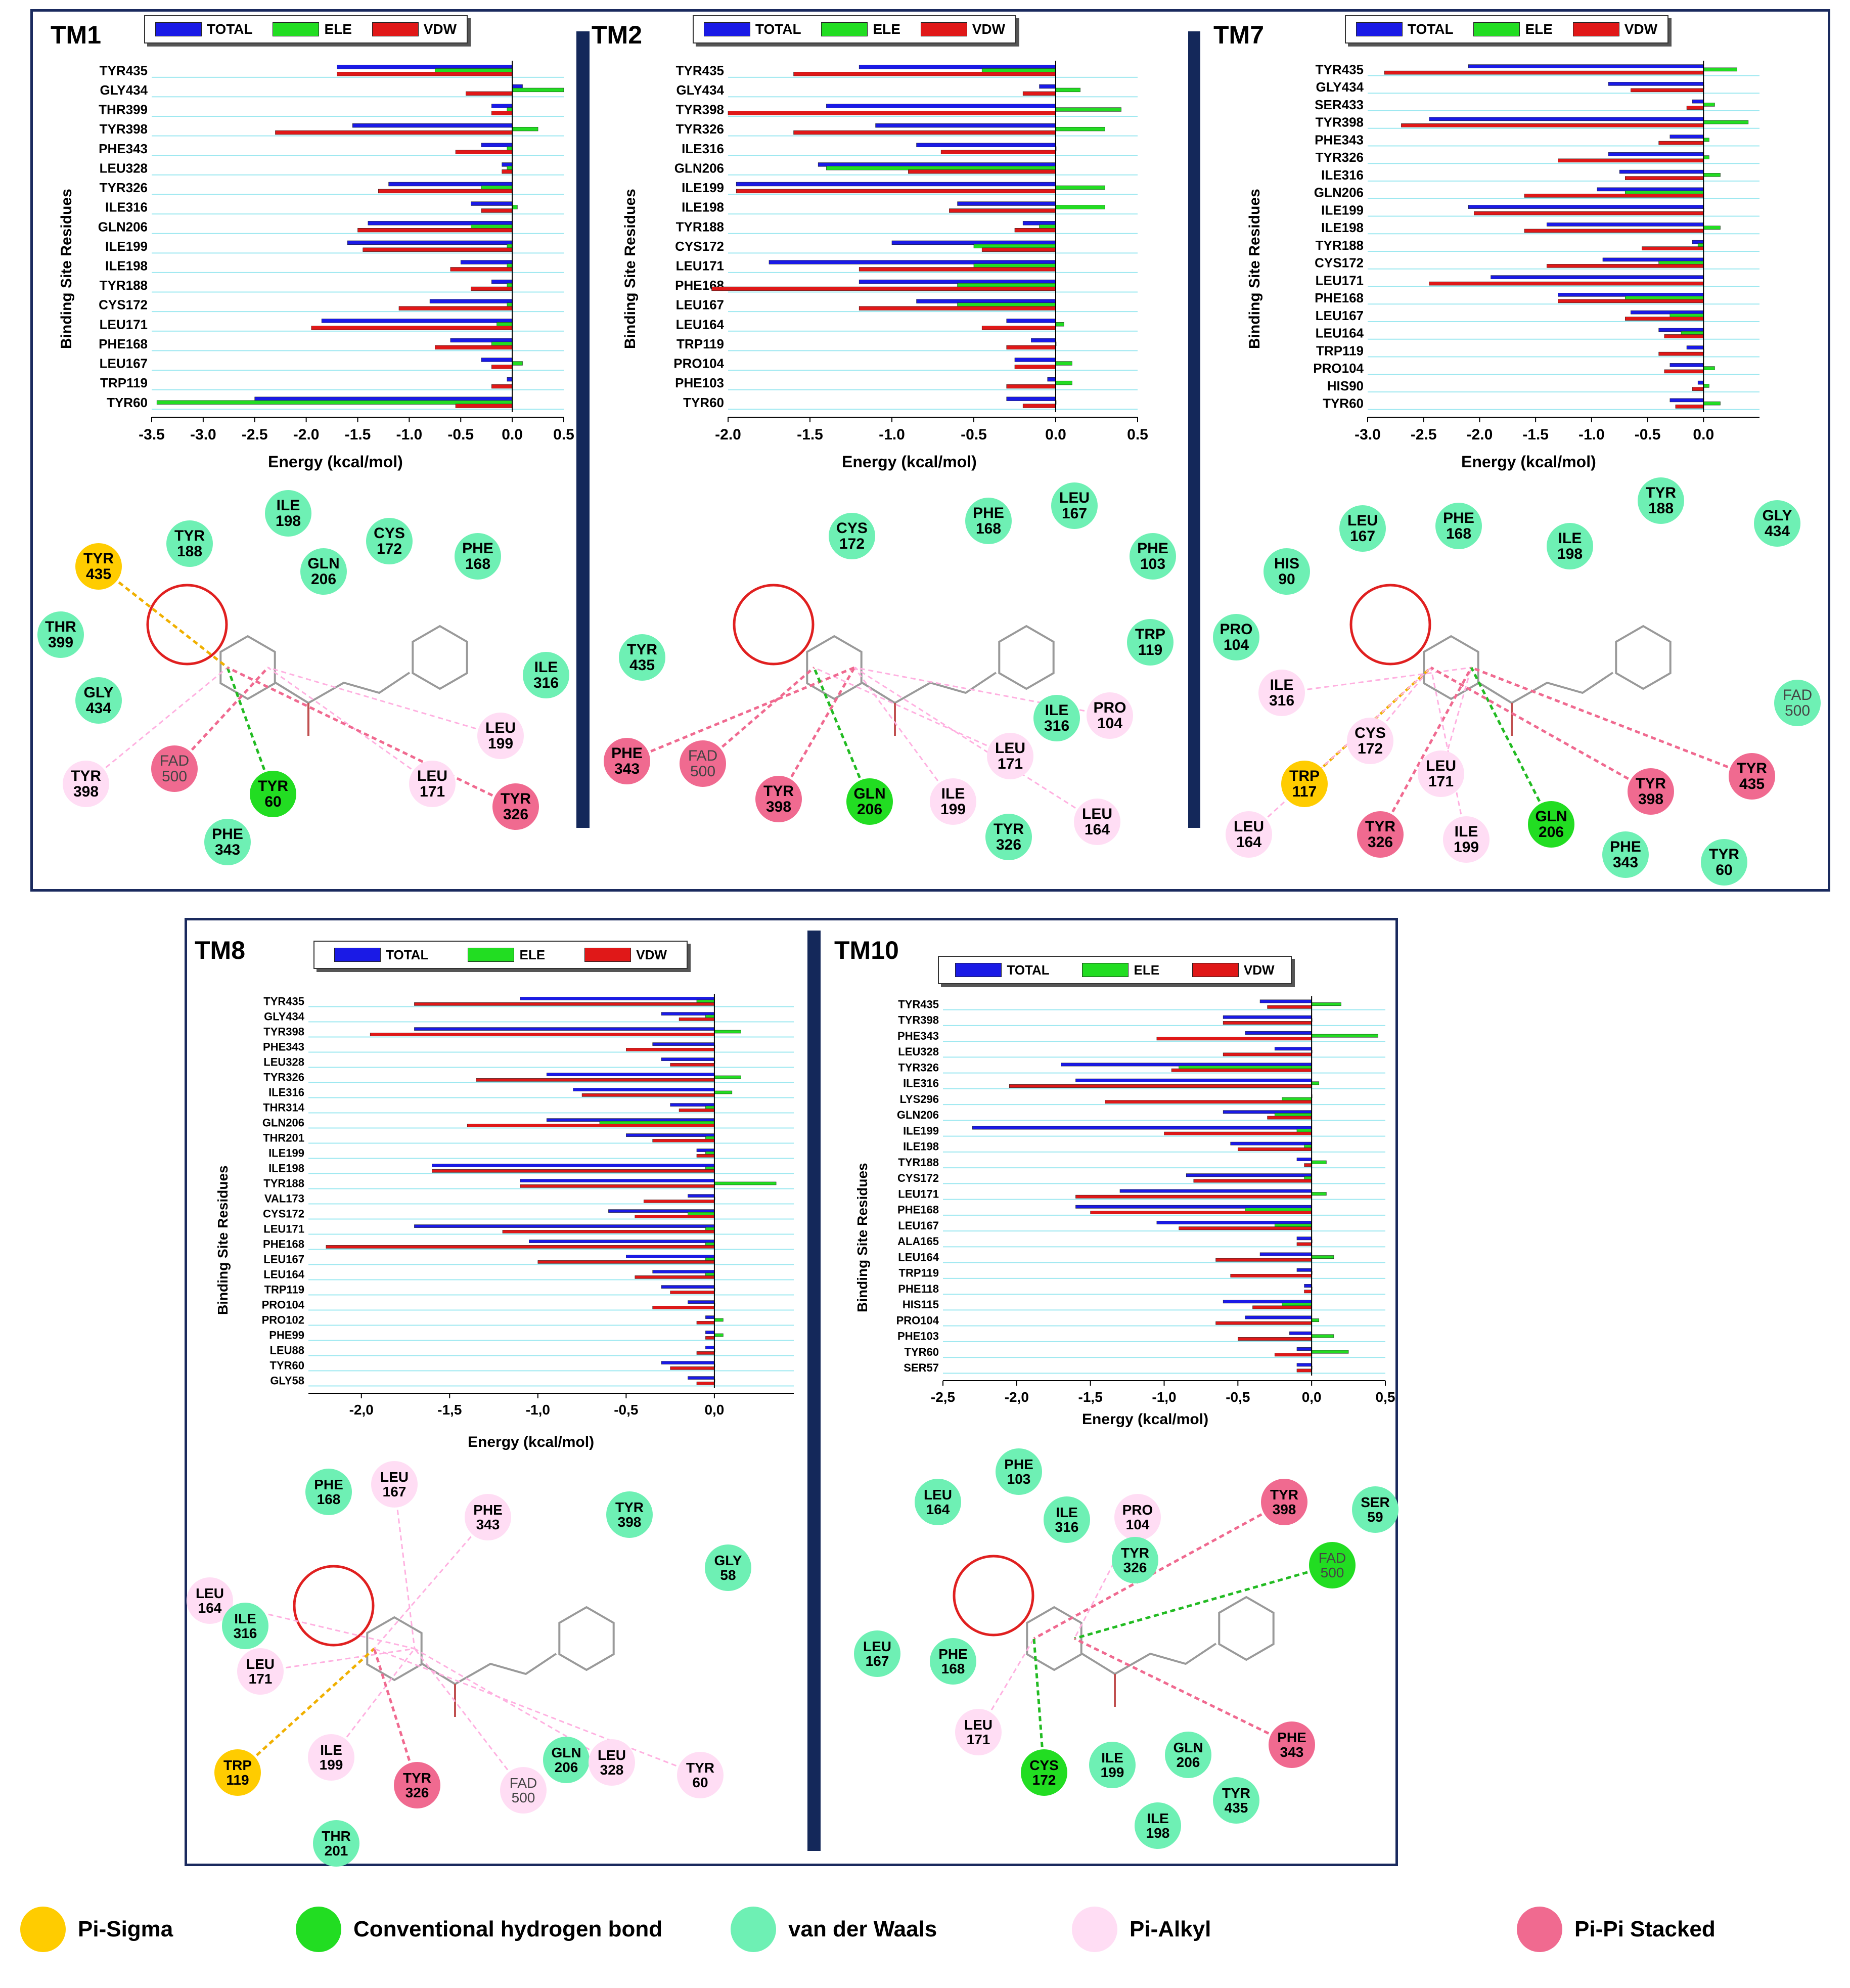  What do you see at coordinates (627, 769) in the screenshot?
I see `residue-number: 343` at bounding box center [627, 769].